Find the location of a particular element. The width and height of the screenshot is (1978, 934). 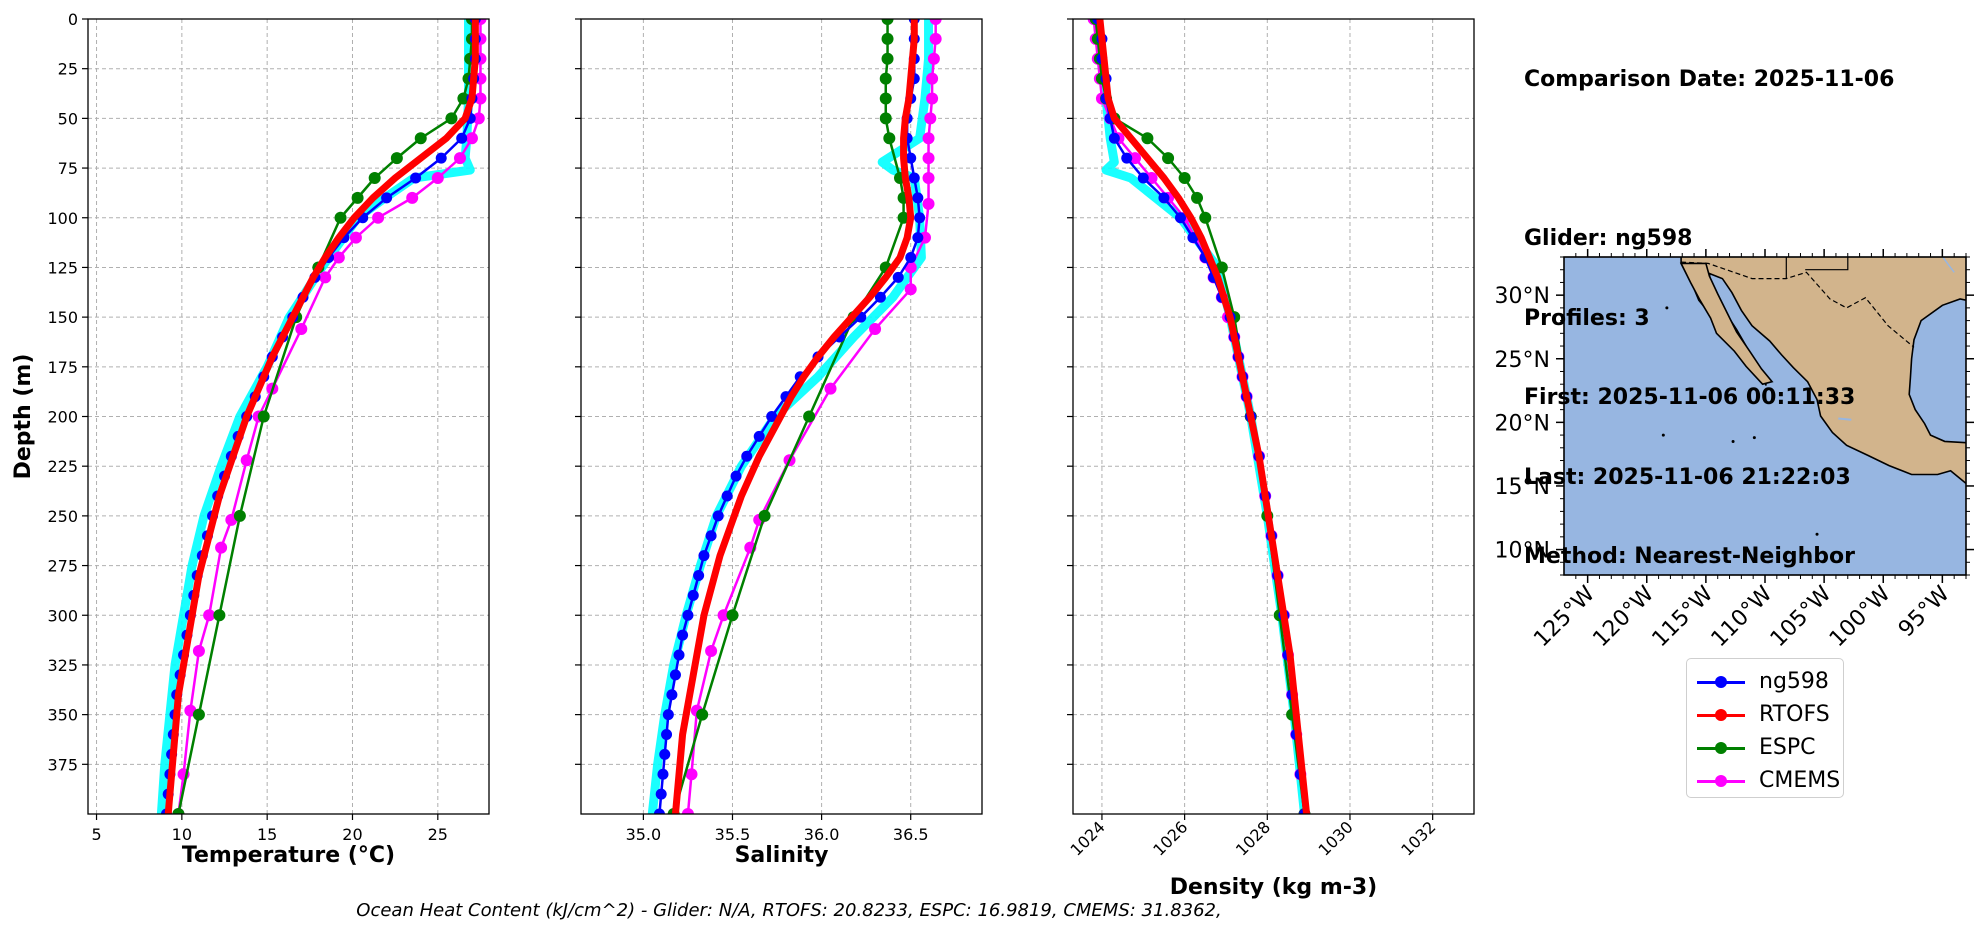

x-tick-label: 1024 is located at coordinates (1088, 838).